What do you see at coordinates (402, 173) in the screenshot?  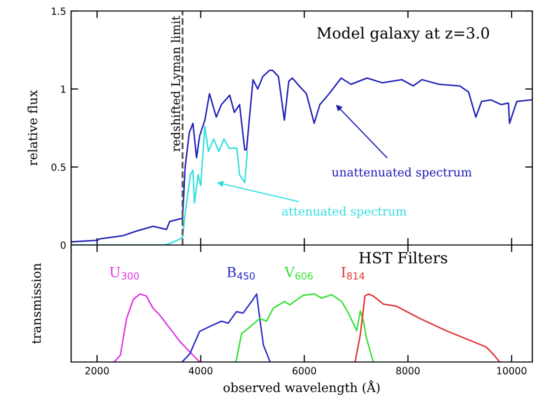 I see `annotation: unattenuated spectrum` at bounding box center [402, 173].